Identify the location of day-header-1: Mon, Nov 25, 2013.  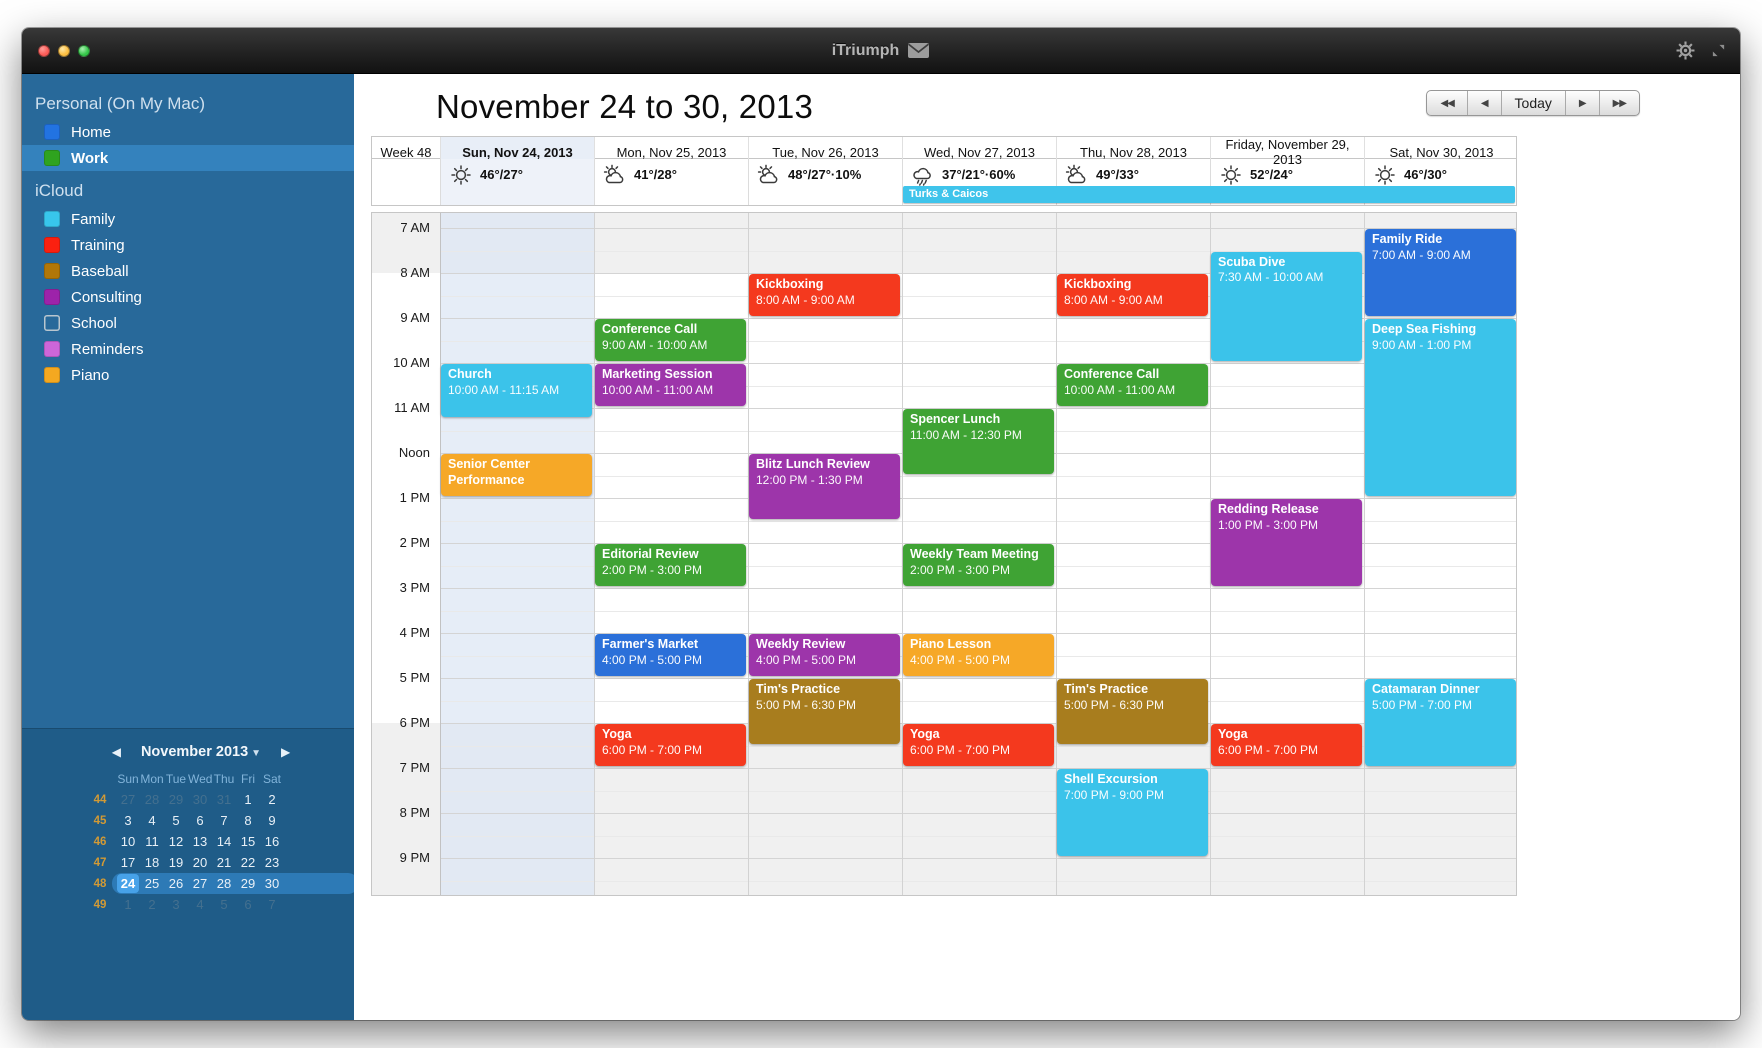
(671, 152).